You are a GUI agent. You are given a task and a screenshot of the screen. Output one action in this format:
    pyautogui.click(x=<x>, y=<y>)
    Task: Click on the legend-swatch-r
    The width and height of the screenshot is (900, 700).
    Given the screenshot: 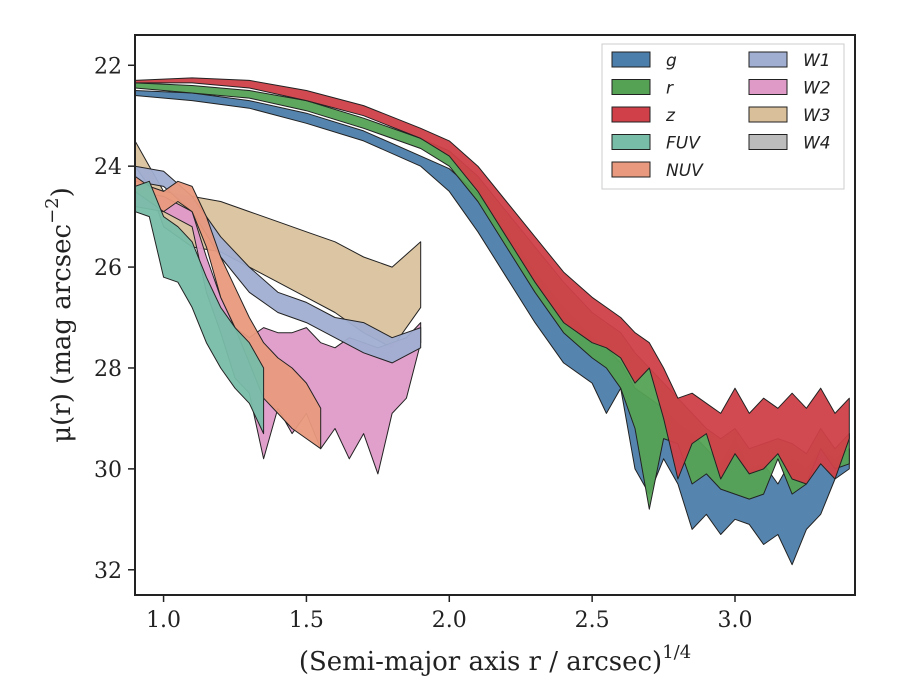 What is the action you would take?
    pyautogui.click(x=631, y=87)
    